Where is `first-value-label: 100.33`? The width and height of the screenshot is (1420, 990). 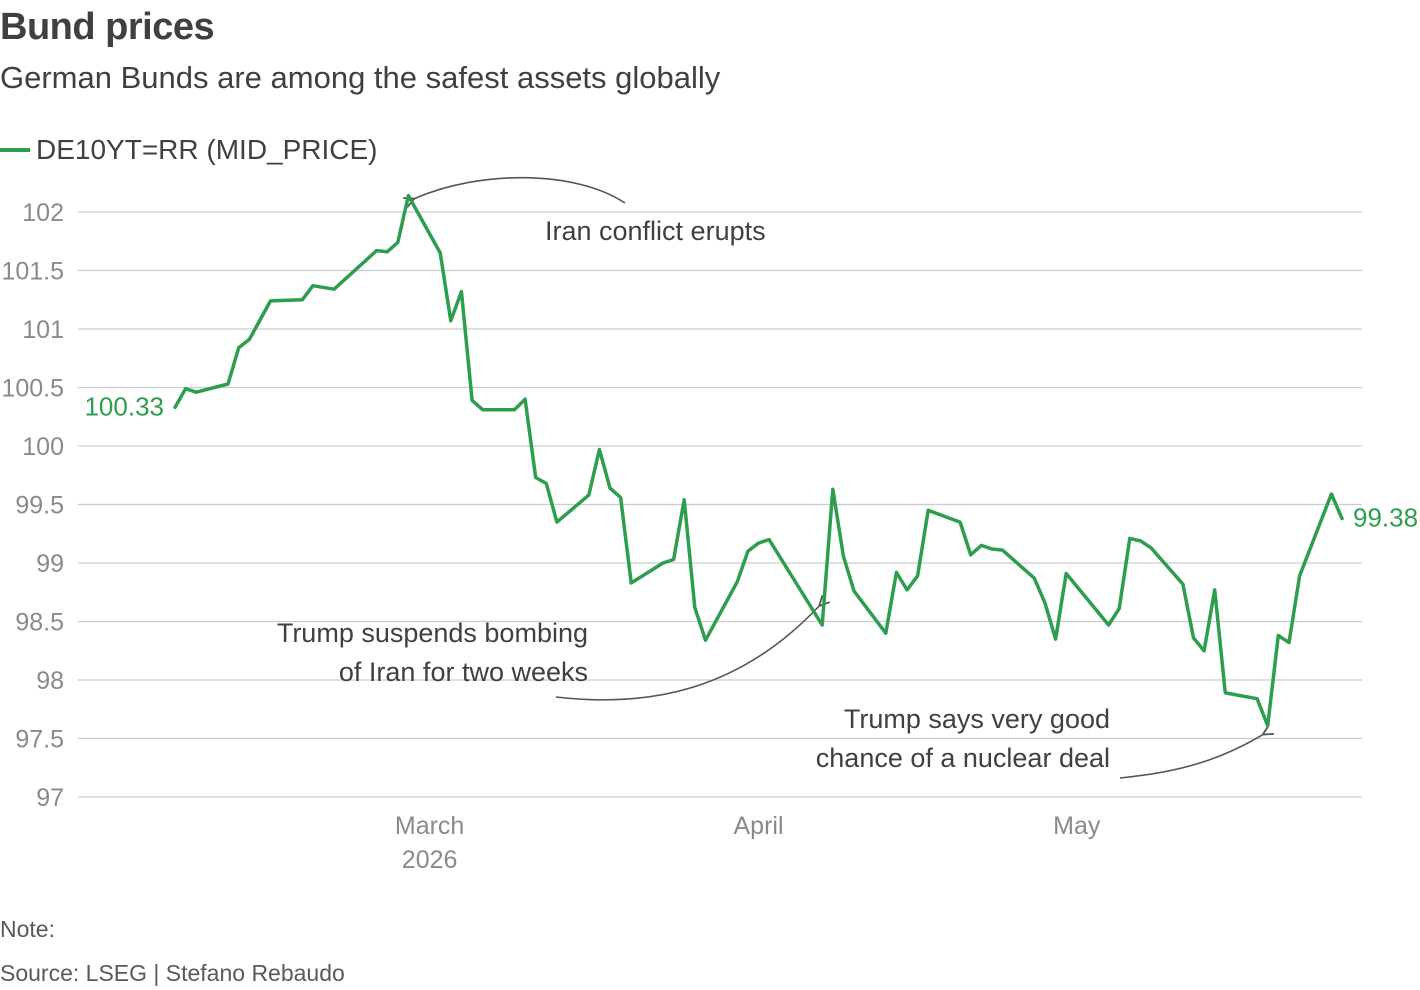 first-value-label: 100.33 is located at coordinates (124, 406).